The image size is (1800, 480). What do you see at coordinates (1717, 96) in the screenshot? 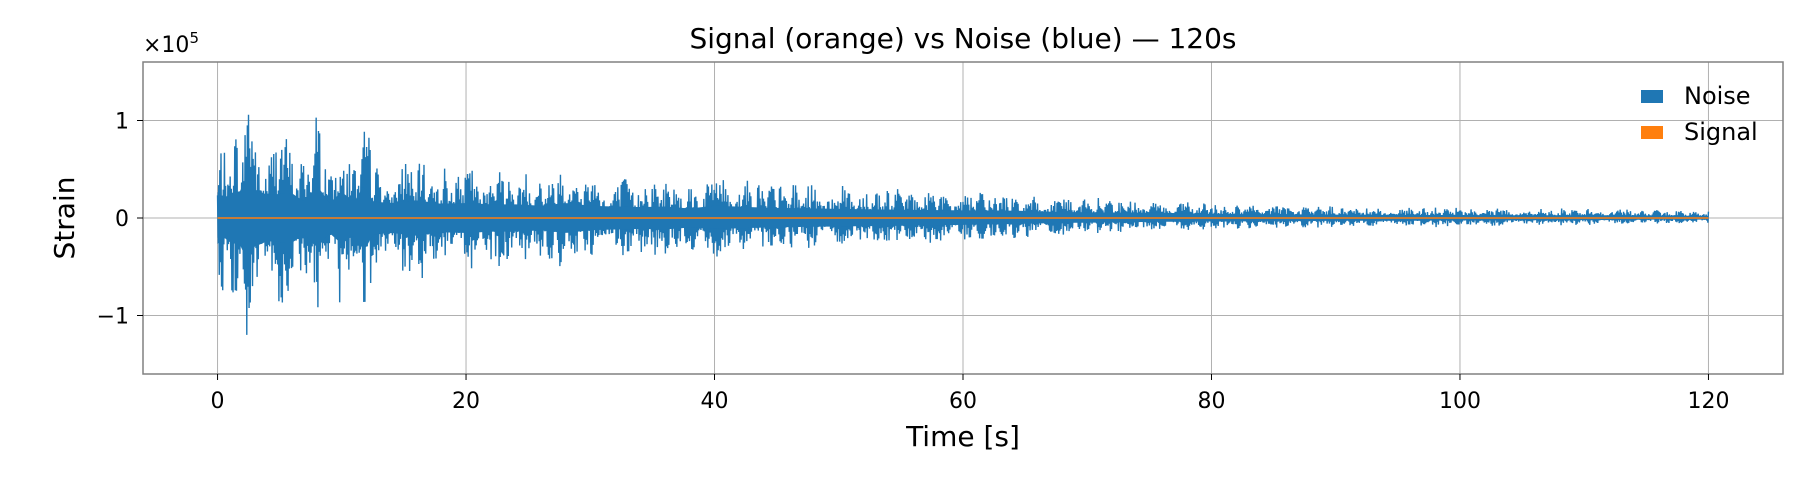
I see `legend-label-noise: Noise` at bounding box center [1717, 96].